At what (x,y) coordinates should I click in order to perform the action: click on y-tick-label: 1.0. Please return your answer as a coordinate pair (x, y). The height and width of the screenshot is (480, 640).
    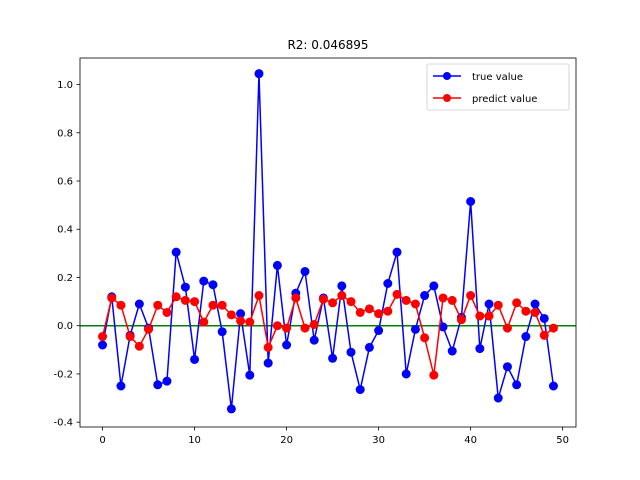
    Looking at the image, I should click on (65, 85).